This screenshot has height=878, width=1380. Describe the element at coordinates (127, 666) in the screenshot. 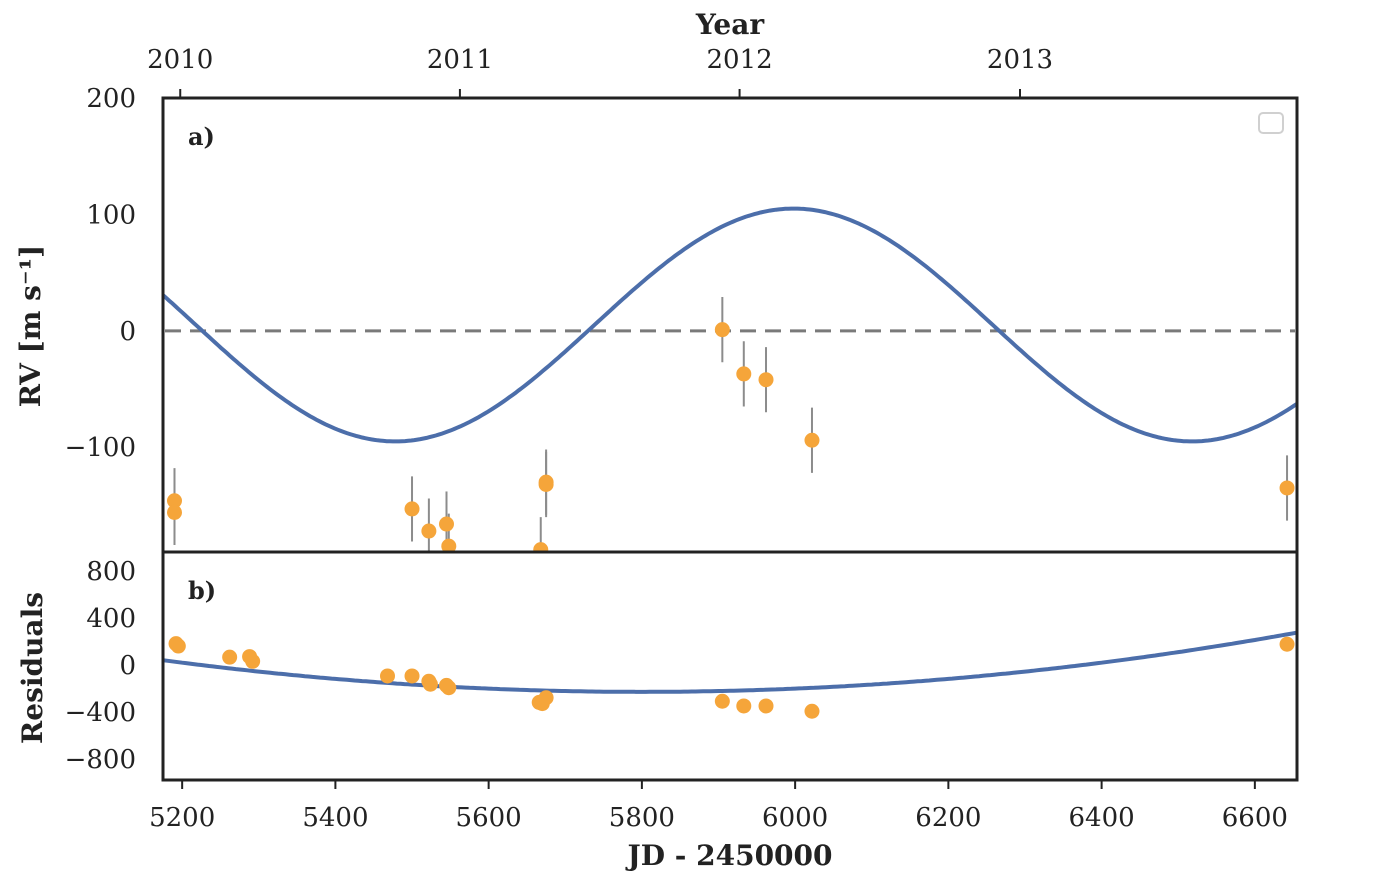

I see `panel-b-y-tick-label: 0` at that location.